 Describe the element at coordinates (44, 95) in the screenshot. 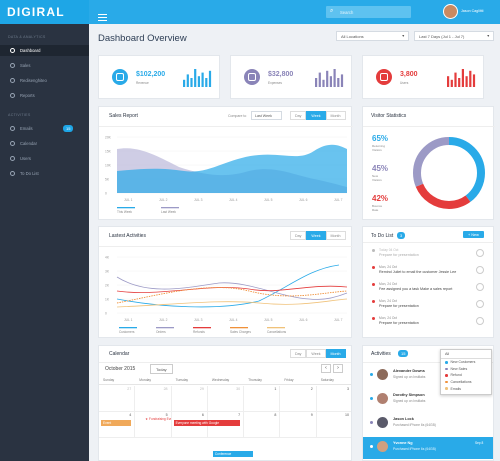

I see `sidebar-item-reports: Reports` at that location.